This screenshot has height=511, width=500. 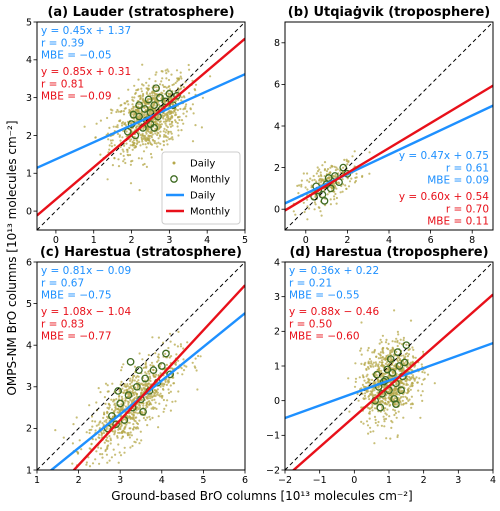 What do you see at coordinates (273, 470) in the screenshot?
I see `y-tick-label: −2` at bounding box center [273, 470].